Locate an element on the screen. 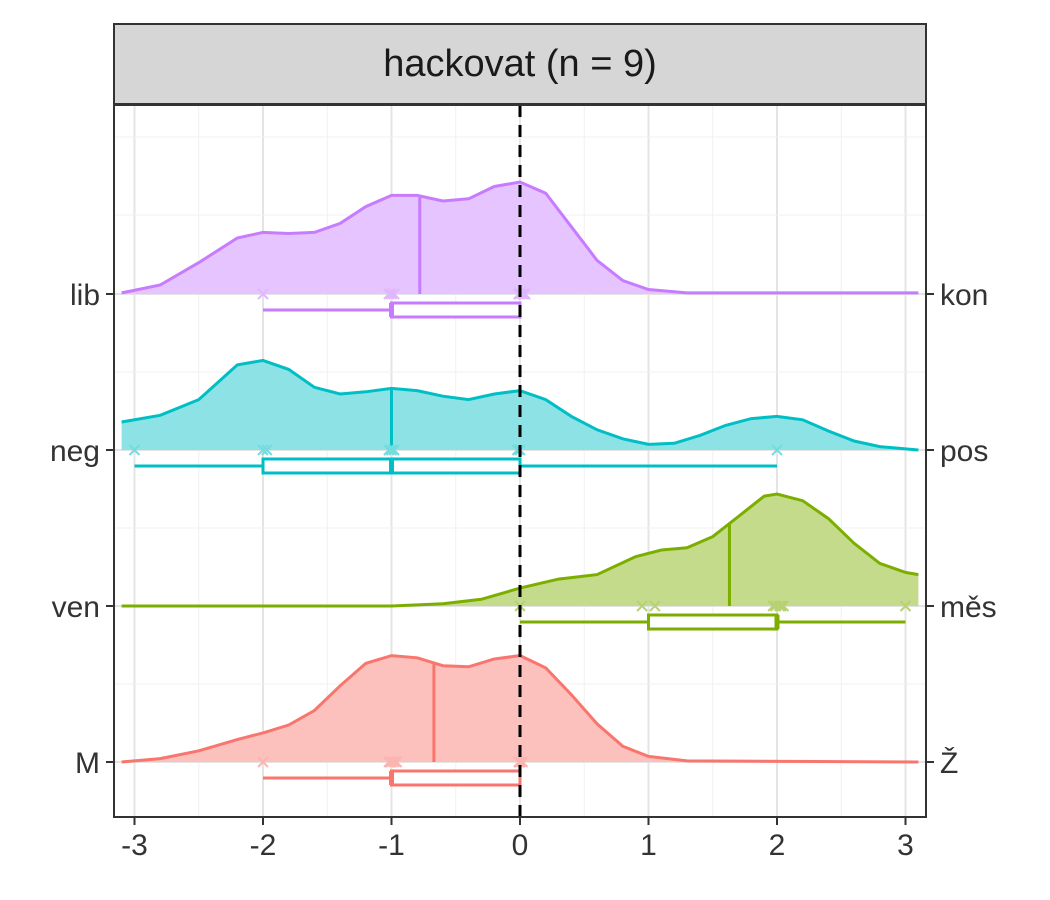 Image resolution: width=1050 pixels, height=900 pixels. y-tick-label-right: kon is located at coordinates (964, 295).